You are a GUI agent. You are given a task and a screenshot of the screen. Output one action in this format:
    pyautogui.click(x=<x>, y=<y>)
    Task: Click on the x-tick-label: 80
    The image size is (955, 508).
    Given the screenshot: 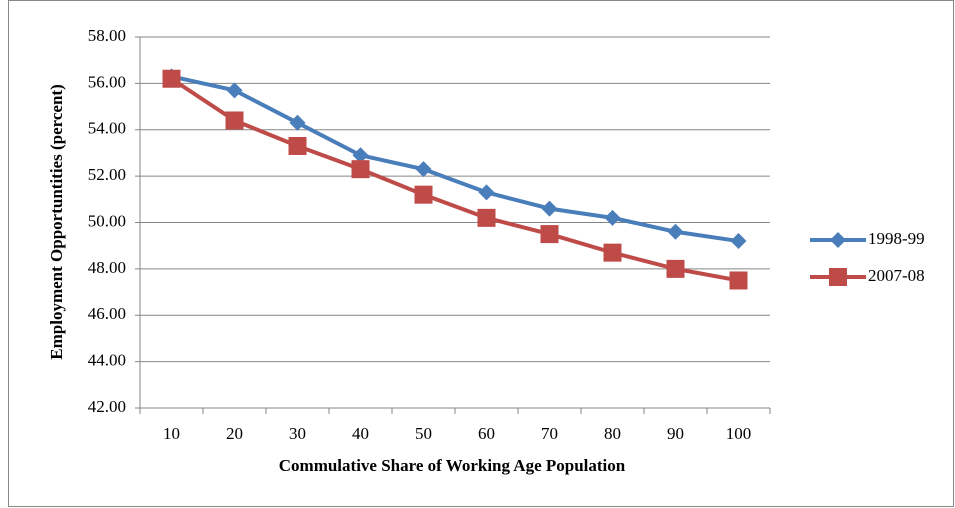 What is the action you would take?
    pyautogui.click(x=612, y=433)
    